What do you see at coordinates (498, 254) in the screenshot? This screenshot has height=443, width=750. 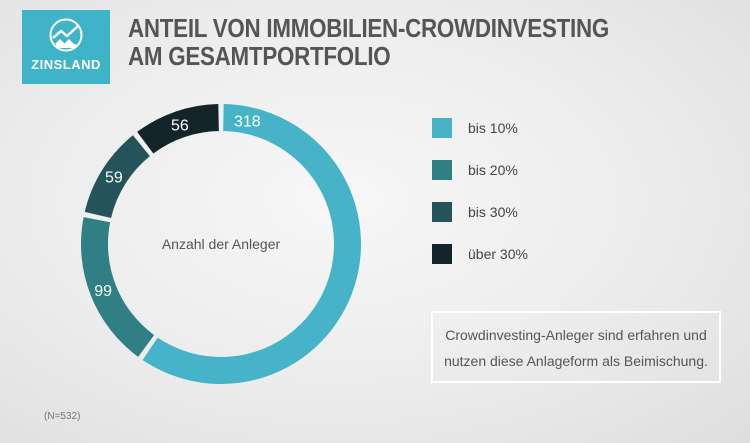 I see `legend-label: über 30%` at bounding box center [498, 254].